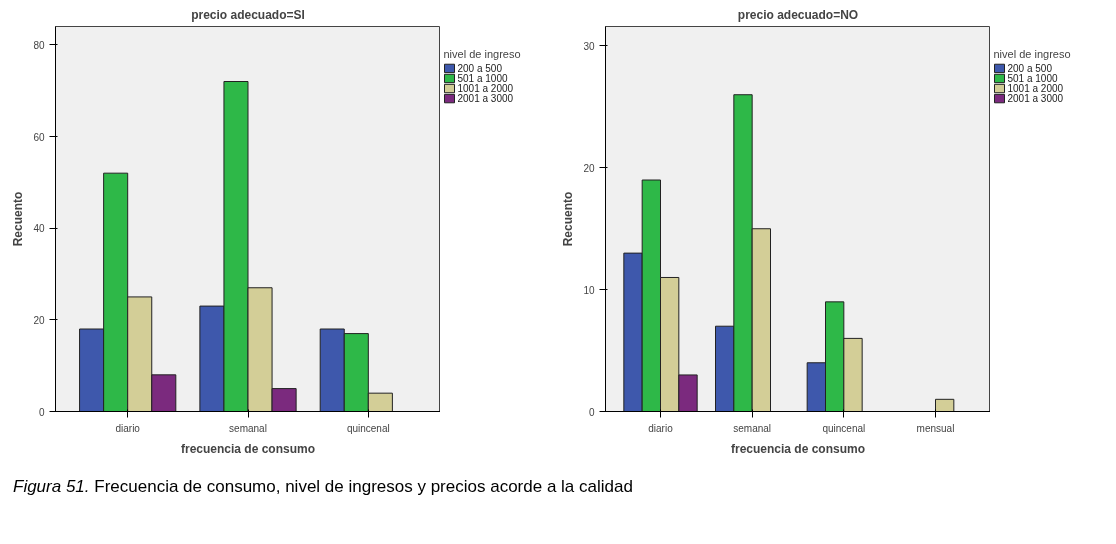  I want to click on y-tick-label: 10, so click(589, 290).